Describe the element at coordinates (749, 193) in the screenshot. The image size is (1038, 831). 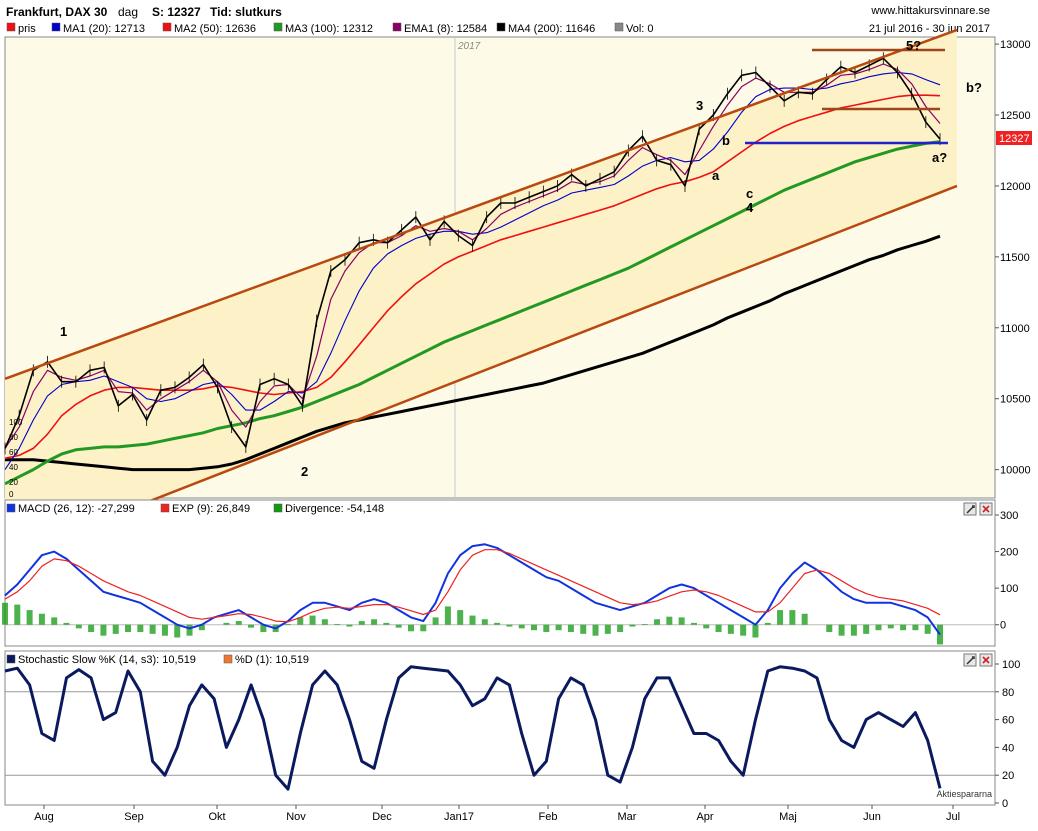
I see `wave-label-c: c` at that location.